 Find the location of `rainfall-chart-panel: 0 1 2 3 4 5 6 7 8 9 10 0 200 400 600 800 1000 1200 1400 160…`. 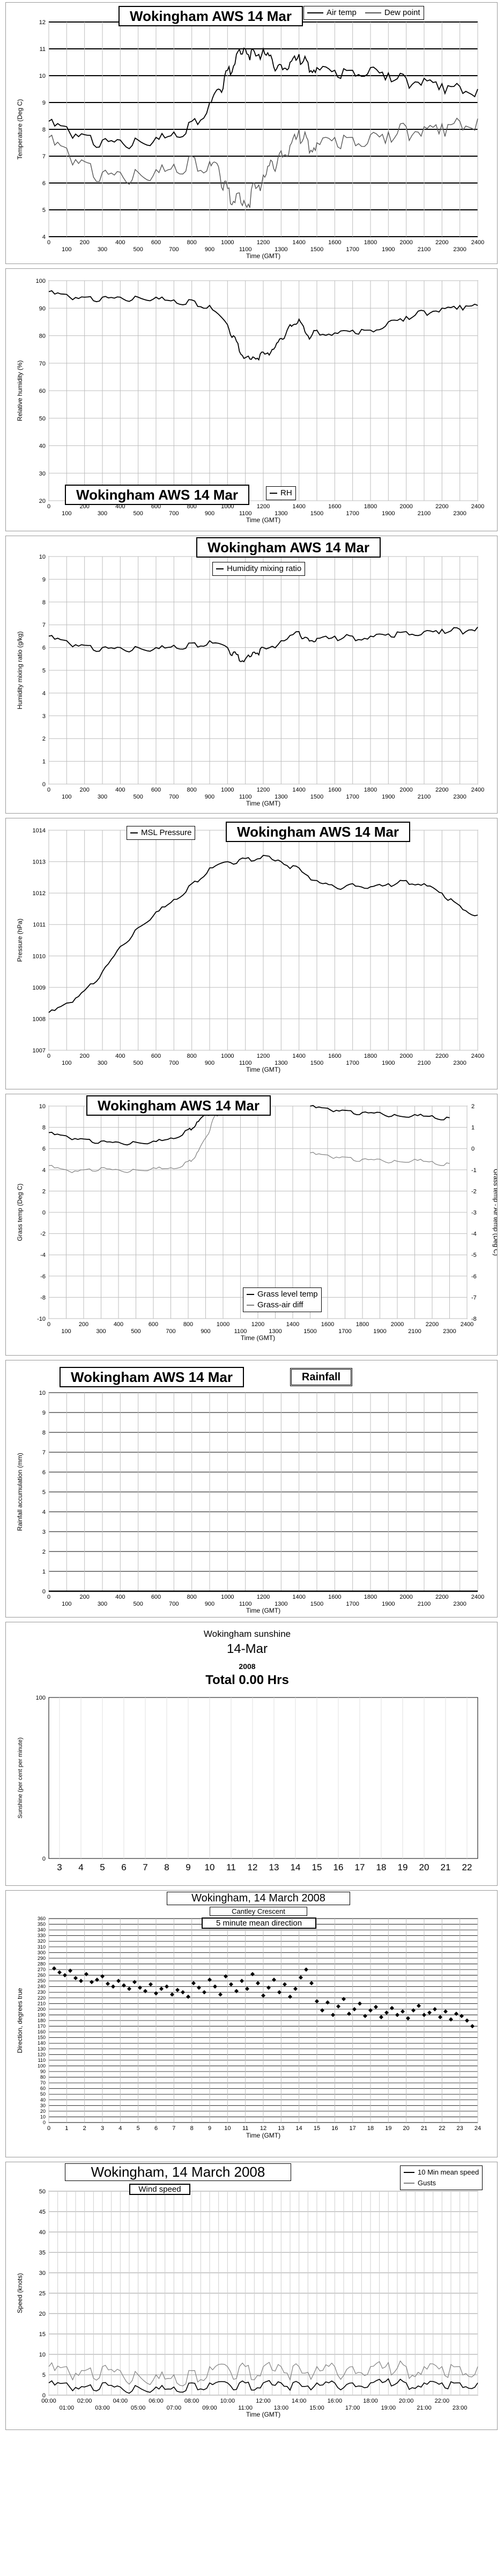

rainfall-chart-panel: 0 1 2 3 4 5 6 7 8 9 10 0 200 400 600 800 1000 1200 1400 160… is located at coordinates (251, 1489).